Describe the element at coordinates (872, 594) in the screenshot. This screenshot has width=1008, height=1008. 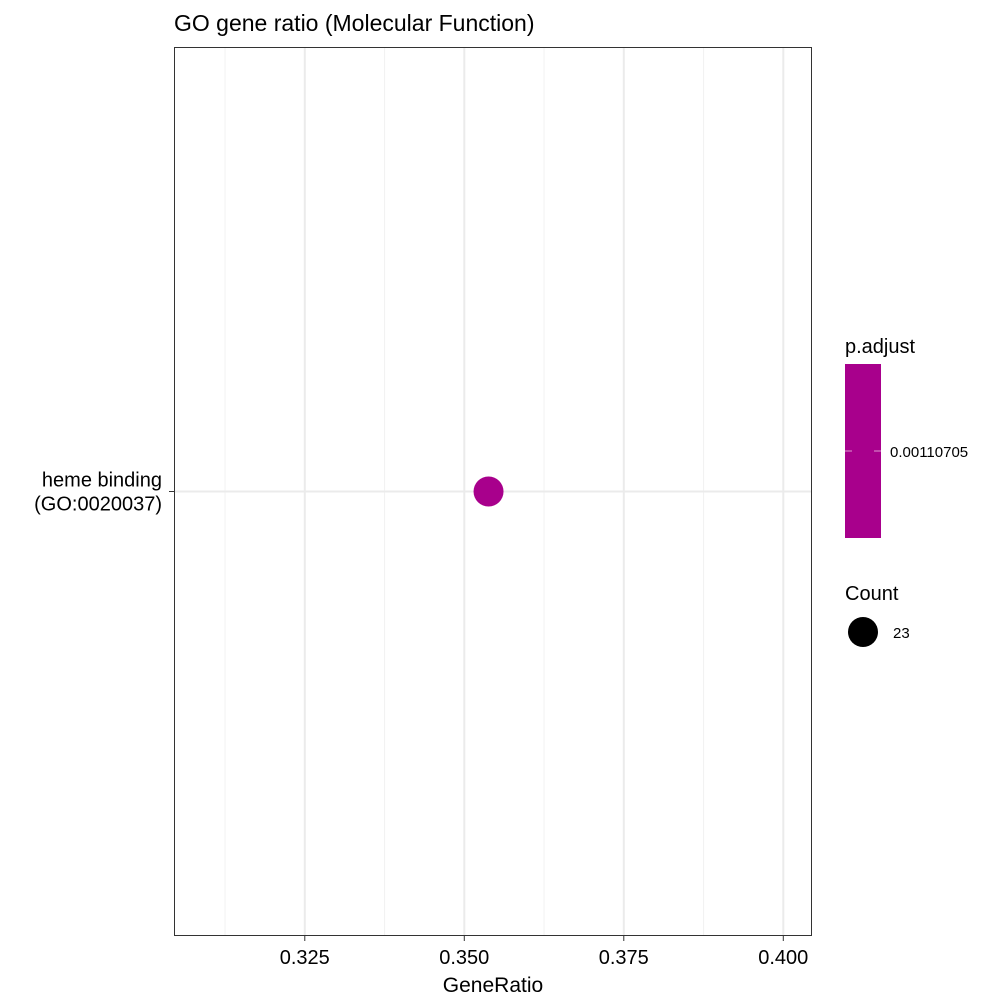
I see `size-legend-title: Count` at that location.